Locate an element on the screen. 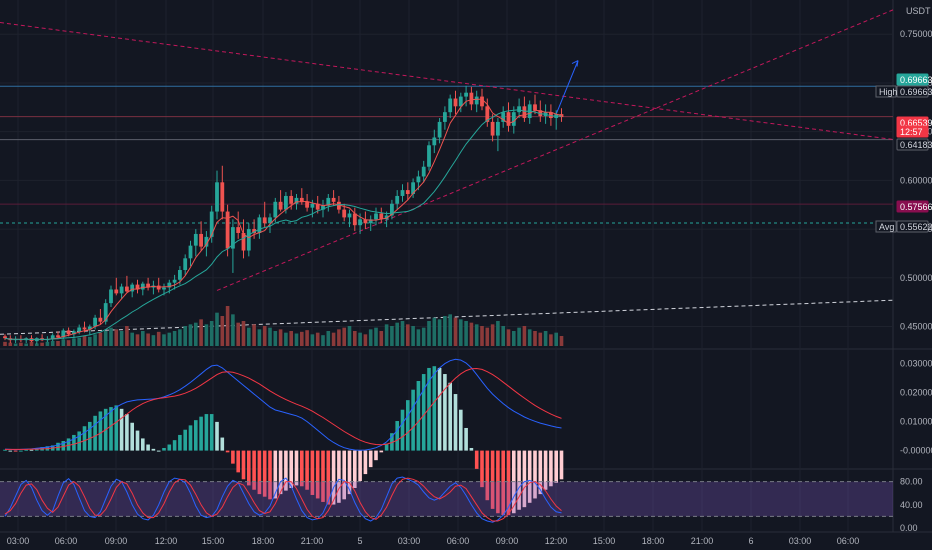 Image resolution: width=932 pixels, height=550 pixels. price-tag-avg-value: 0.55622 is located at coordinates (916, 227).